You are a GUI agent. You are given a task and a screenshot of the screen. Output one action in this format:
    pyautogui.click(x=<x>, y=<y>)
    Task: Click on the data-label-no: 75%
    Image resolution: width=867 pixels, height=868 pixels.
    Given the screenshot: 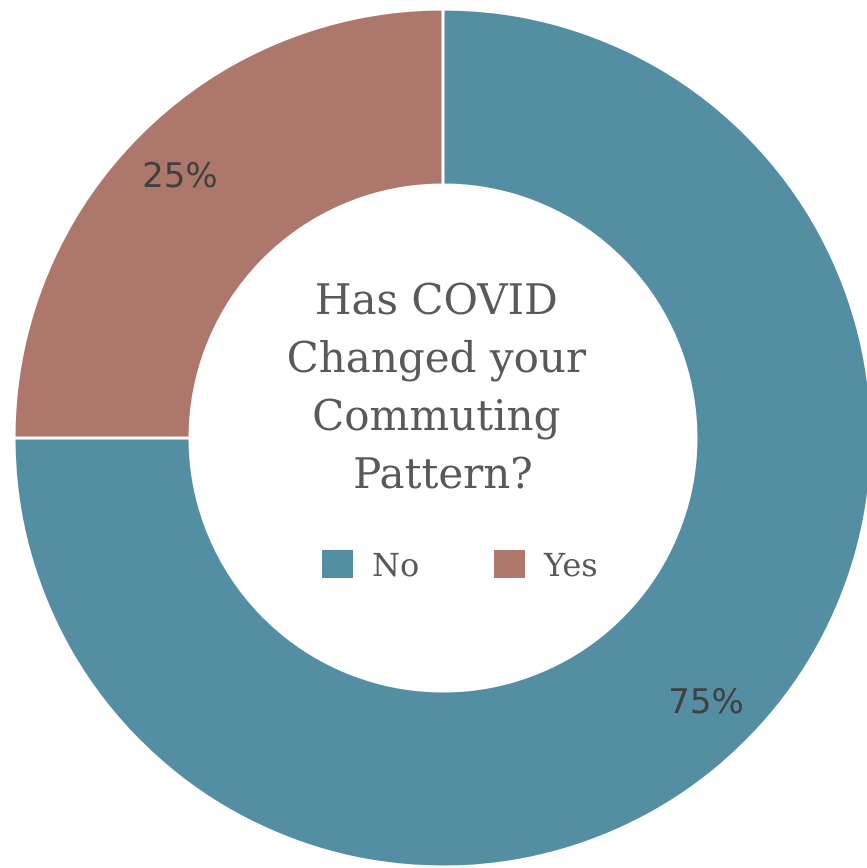 What is the action you would take?
    pyautogui.click(x=706, y=702)
    